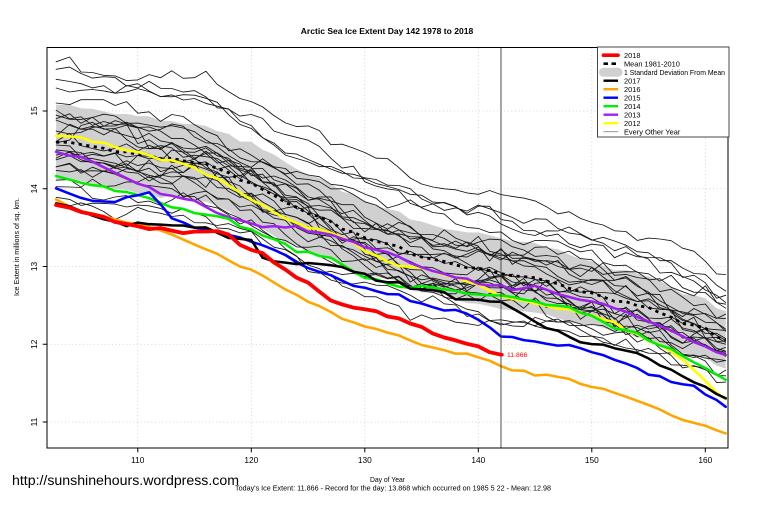 The width and height of the screenshot is (759, 510). Describe the element at coordinates (34, 421) in the screenshot. I see `svg-text: 11` at that location.